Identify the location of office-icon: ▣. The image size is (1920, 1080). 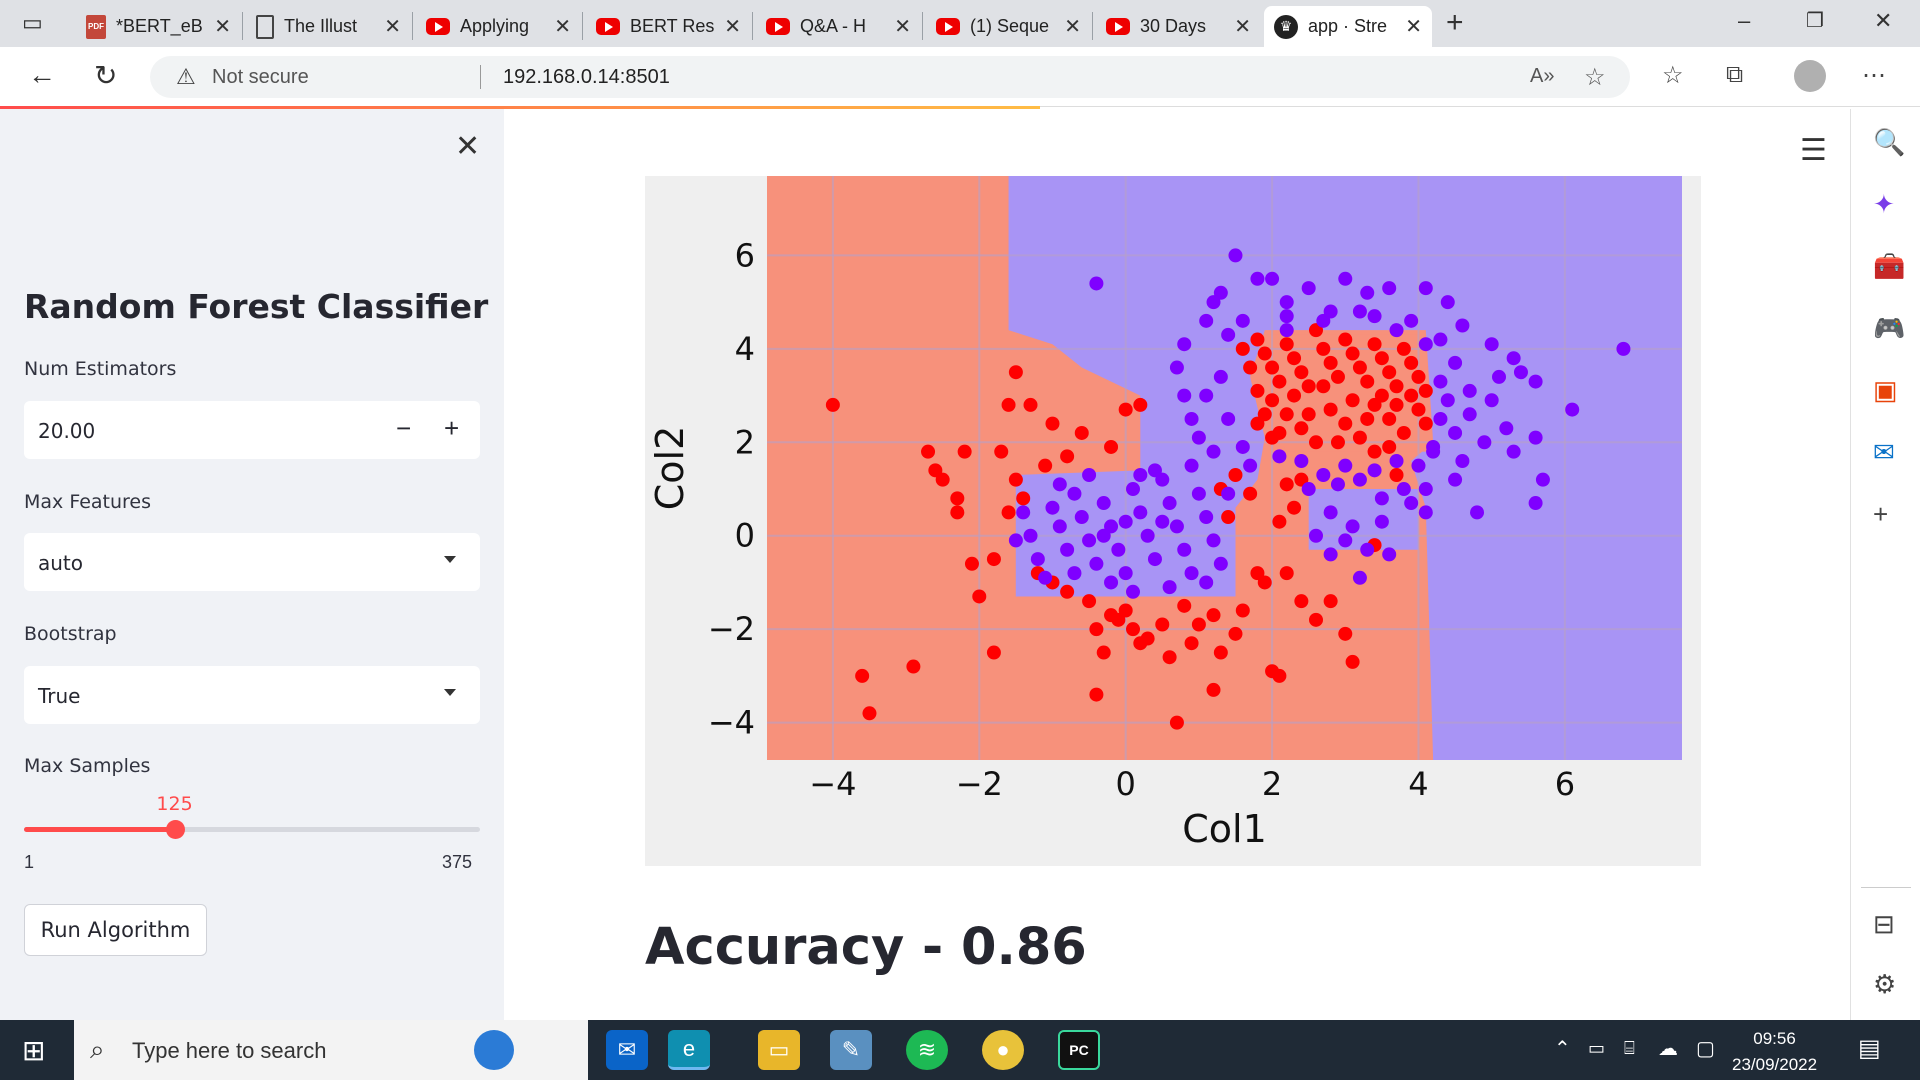
(1885, 390).